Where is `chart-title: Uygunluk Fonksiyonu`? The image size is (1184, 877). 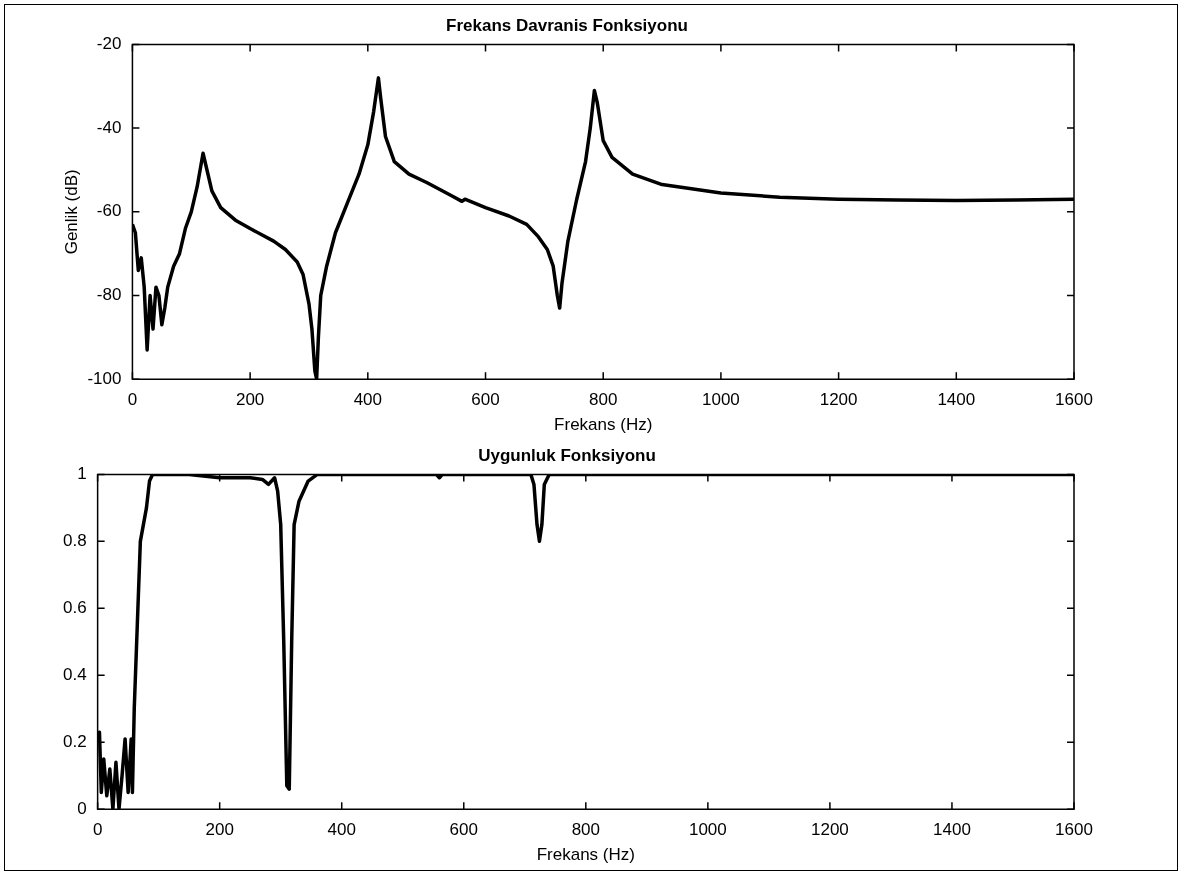 chart-title: Uygunluk Fonksiyonu is located at coordinates (567, 455).